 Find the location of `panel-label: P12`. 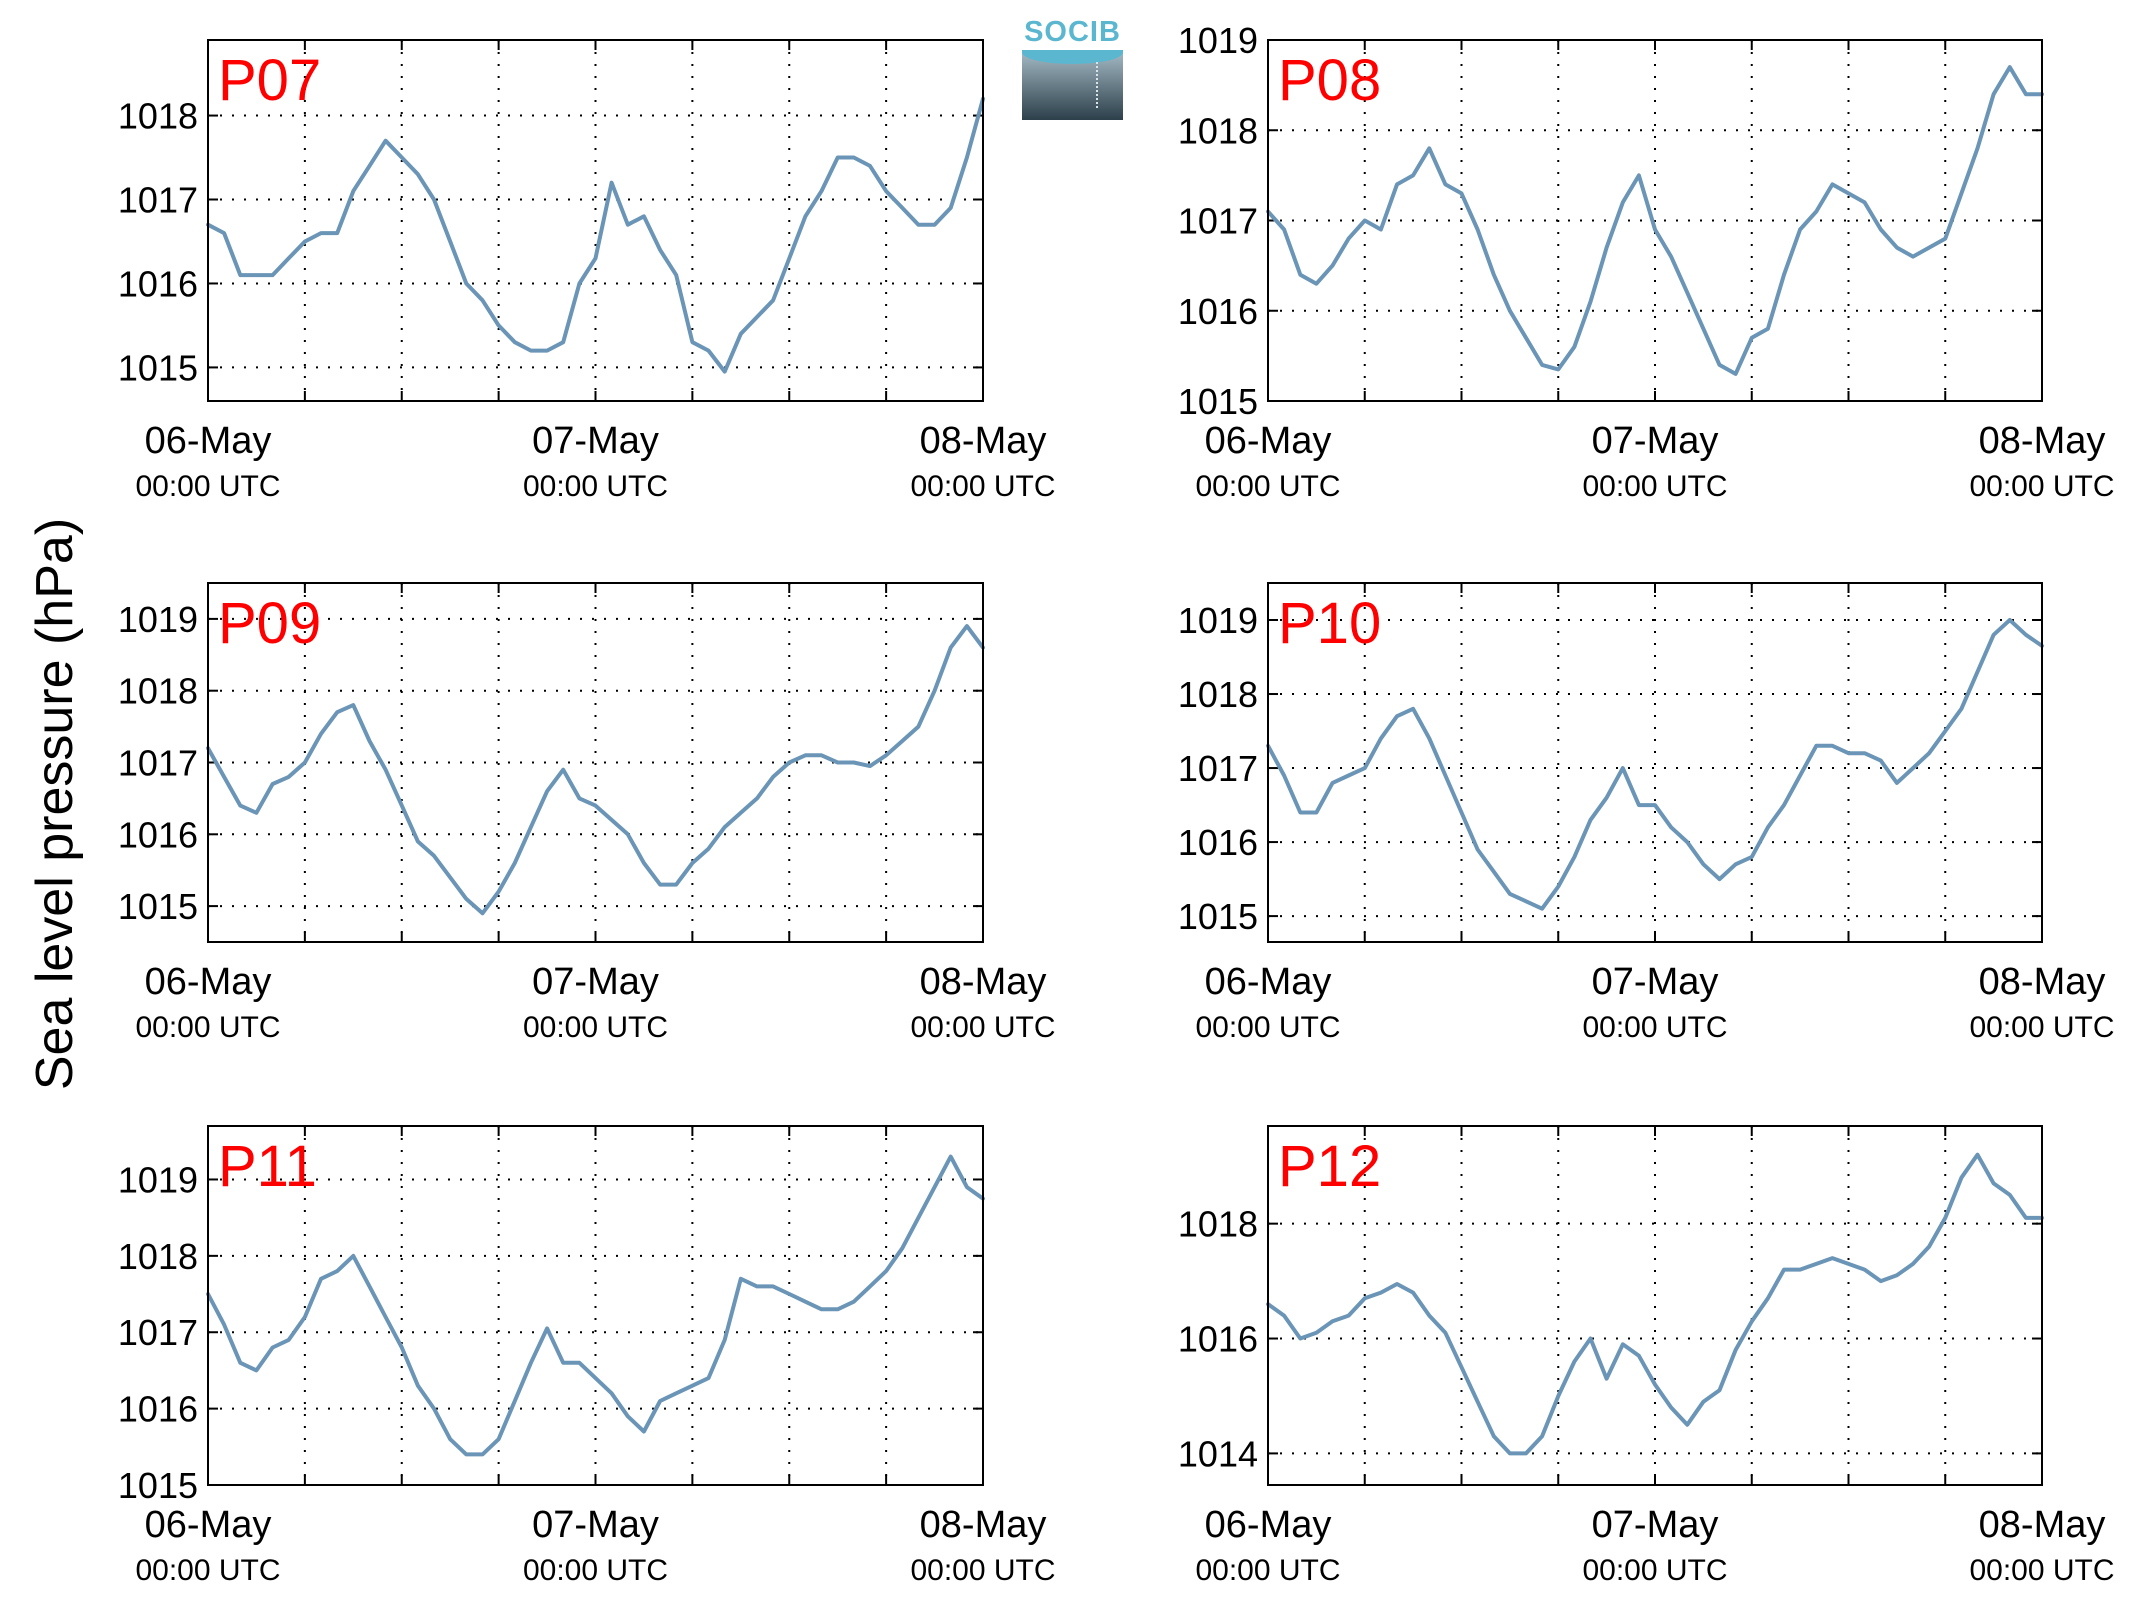

panel-label: P12 is located at coordinates (1329, 1166).